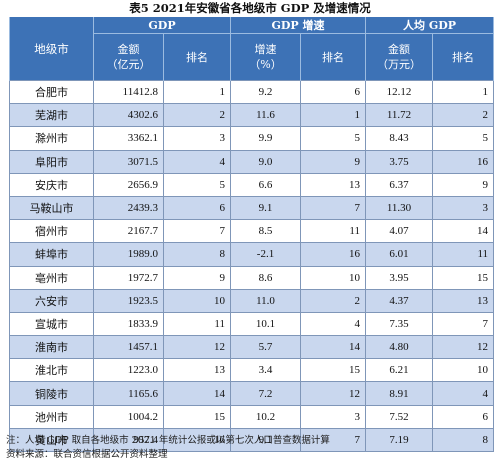 Image resolution: width=500 pixels, height=463 pixels. Describe the element at coordinates (252, 115) in the screenshot. I see `table-row: 芜湖市 4302.6 2 11.6 1 11.72 2` at that location.